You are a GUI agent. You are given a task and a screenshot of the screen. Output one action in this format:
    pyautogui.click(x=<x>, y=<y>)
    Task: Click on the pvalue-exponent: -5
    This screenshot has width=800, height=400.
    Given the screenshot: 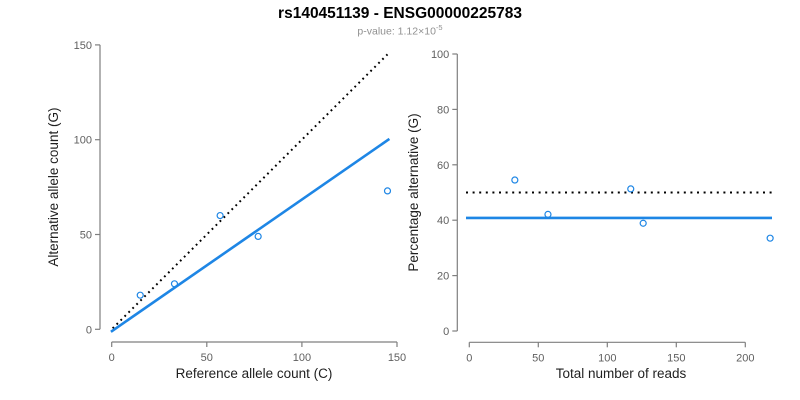 What is the action you would take?
    pyautogui.click(x=439, y=27)
    